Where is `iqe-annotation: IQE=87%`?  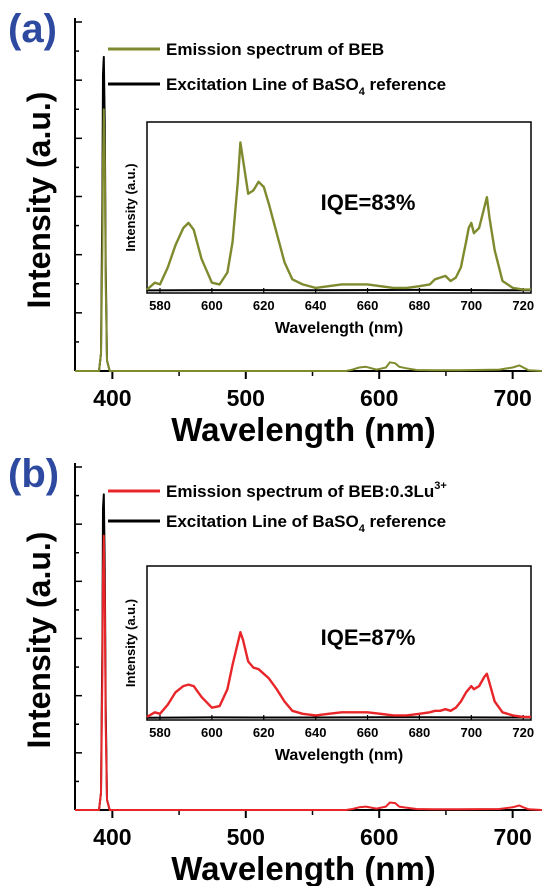
iqe-annotation: IQE=87% is located at coordinates (368, 637).